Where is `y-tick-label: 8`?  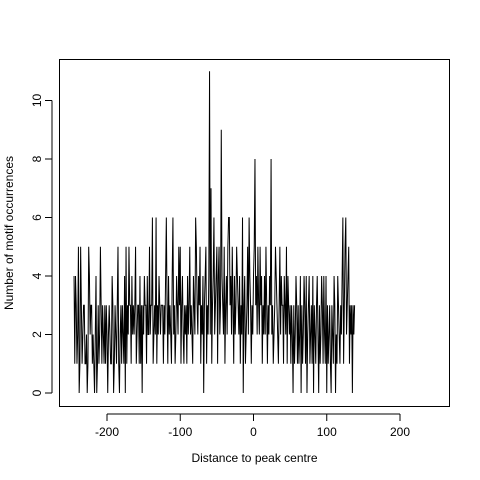 y-tick-label: 8 is located at coordinates (37, 158).